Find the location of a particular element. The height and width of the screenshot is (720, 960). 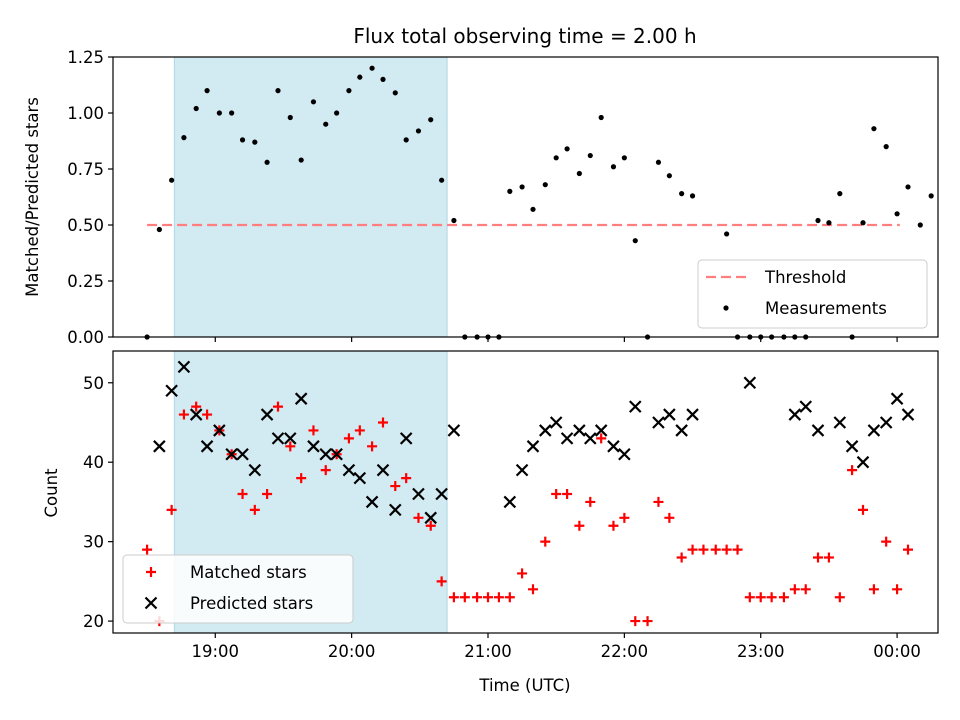

y-tick-label: 30 is located at coordinates (93, 542).